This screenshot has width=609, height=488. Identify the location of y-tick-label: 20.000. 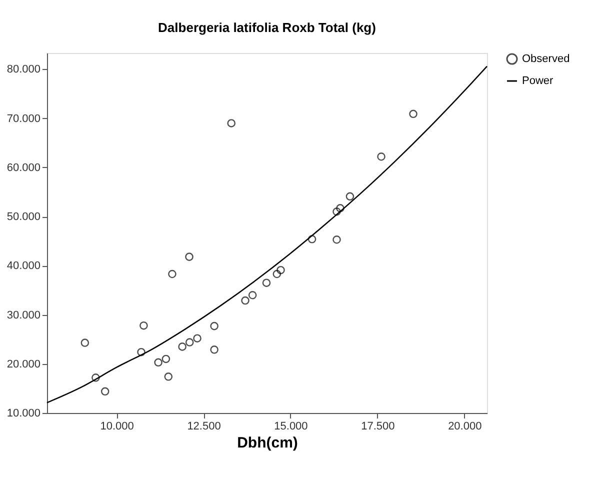
(23, 364).